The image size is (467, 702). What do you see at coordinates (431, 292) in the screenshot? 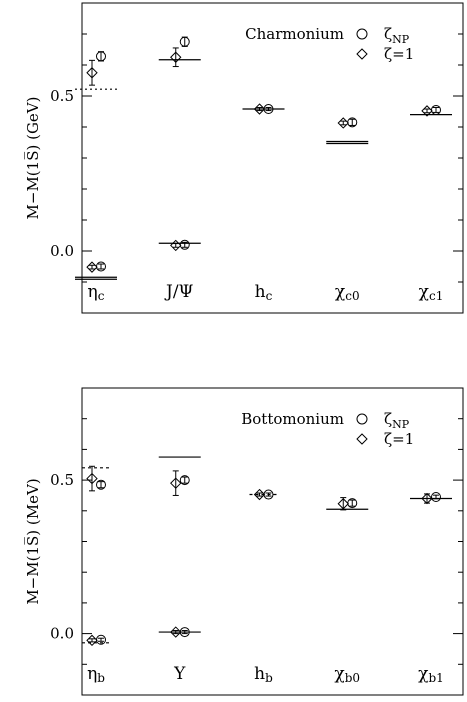
I see `charmonium-category-label: χc1` at bounding box center [431, 292].